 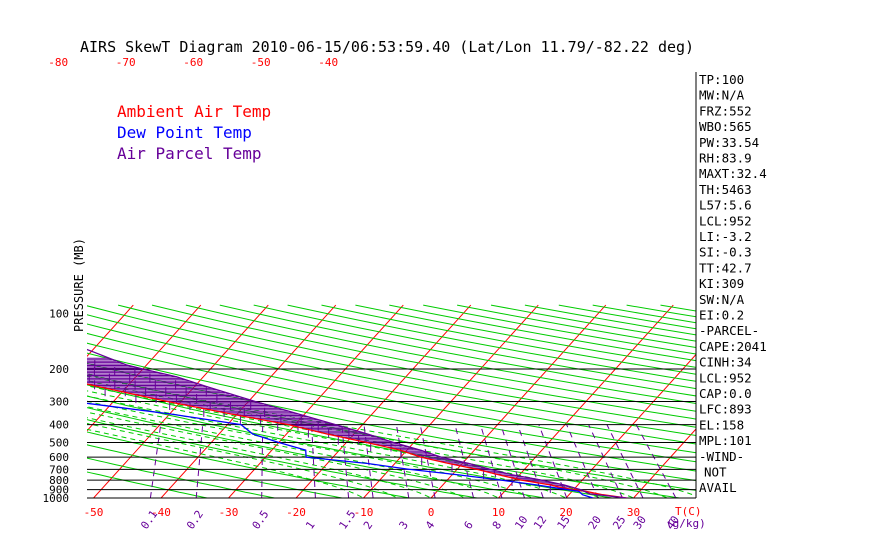 I want to click on legend-ambient: Ambient Air Temp, so click(x=194, y=111).